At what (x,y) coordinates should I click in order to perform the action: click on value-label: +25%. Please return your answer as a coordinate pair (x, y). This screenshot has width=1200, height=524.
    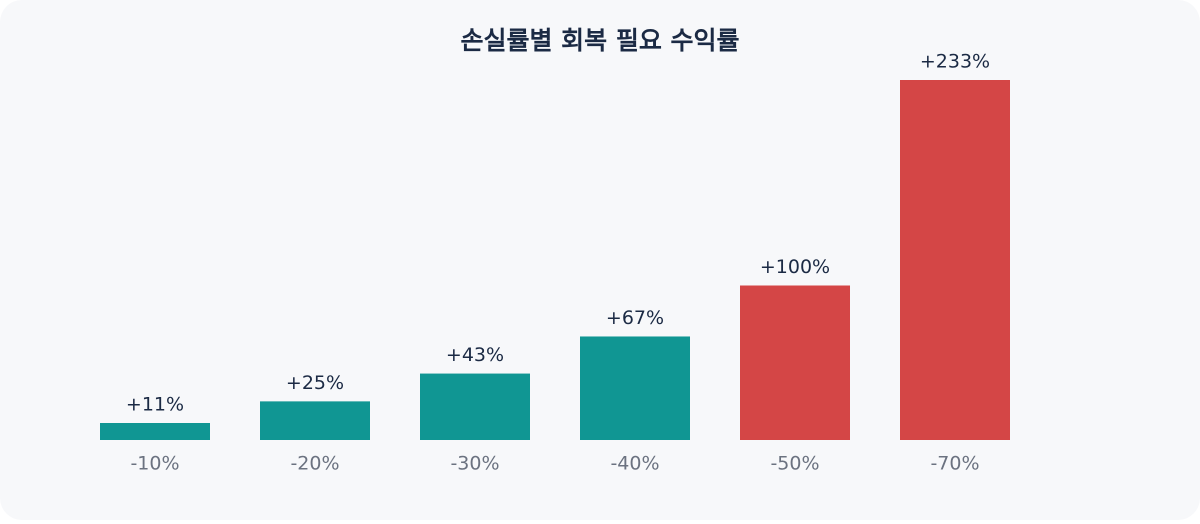
    Looking at the image, I should click on (315, 383).